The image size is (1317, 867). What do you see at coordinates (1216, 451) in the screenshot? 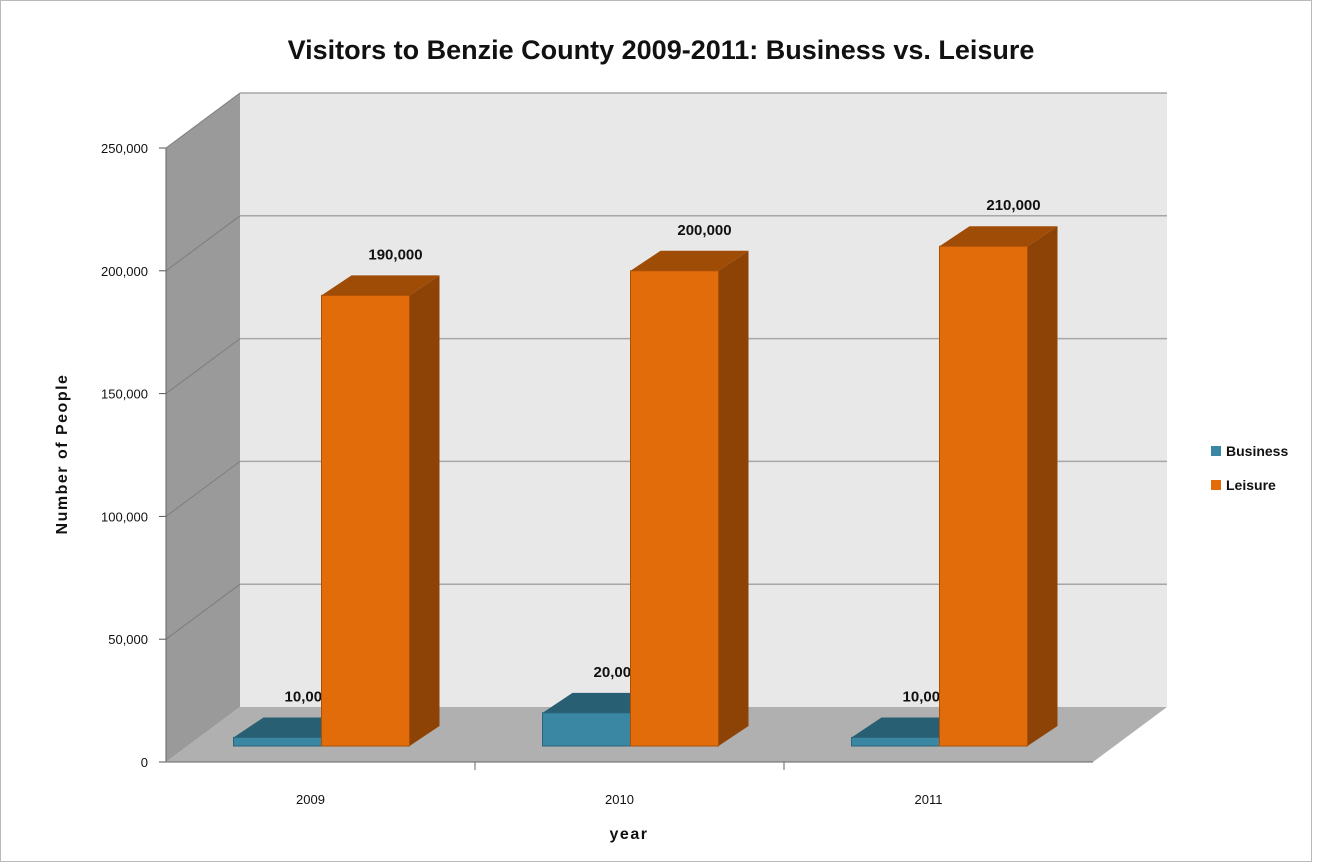
I see `legend-swatch-business` at bounding box center [1216, 451].